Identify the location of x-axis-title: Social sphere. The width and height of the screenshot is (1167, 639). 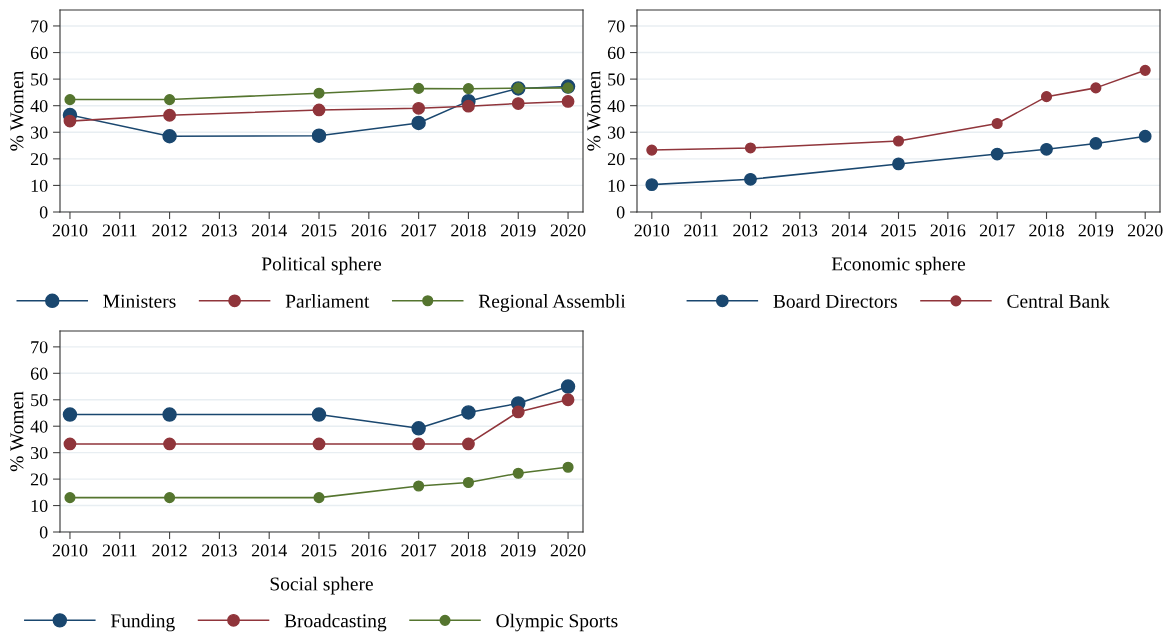
(321, 585).